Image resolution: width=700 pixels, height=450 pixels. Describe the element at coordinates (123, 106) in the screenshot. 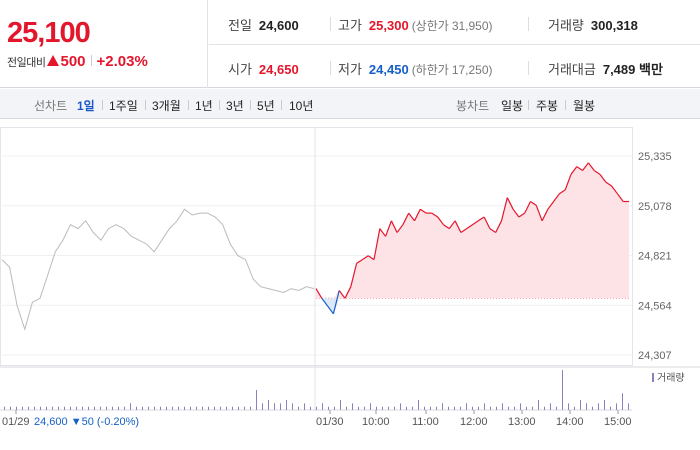

I see `period-1-week-button: 1주일` at that location.